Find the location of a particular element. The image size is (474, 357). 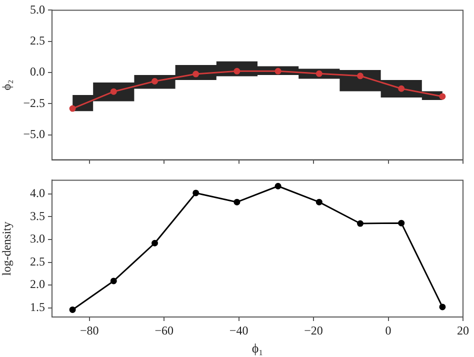

y-tick-label: 5.0 is located at coordinates (37, 9).